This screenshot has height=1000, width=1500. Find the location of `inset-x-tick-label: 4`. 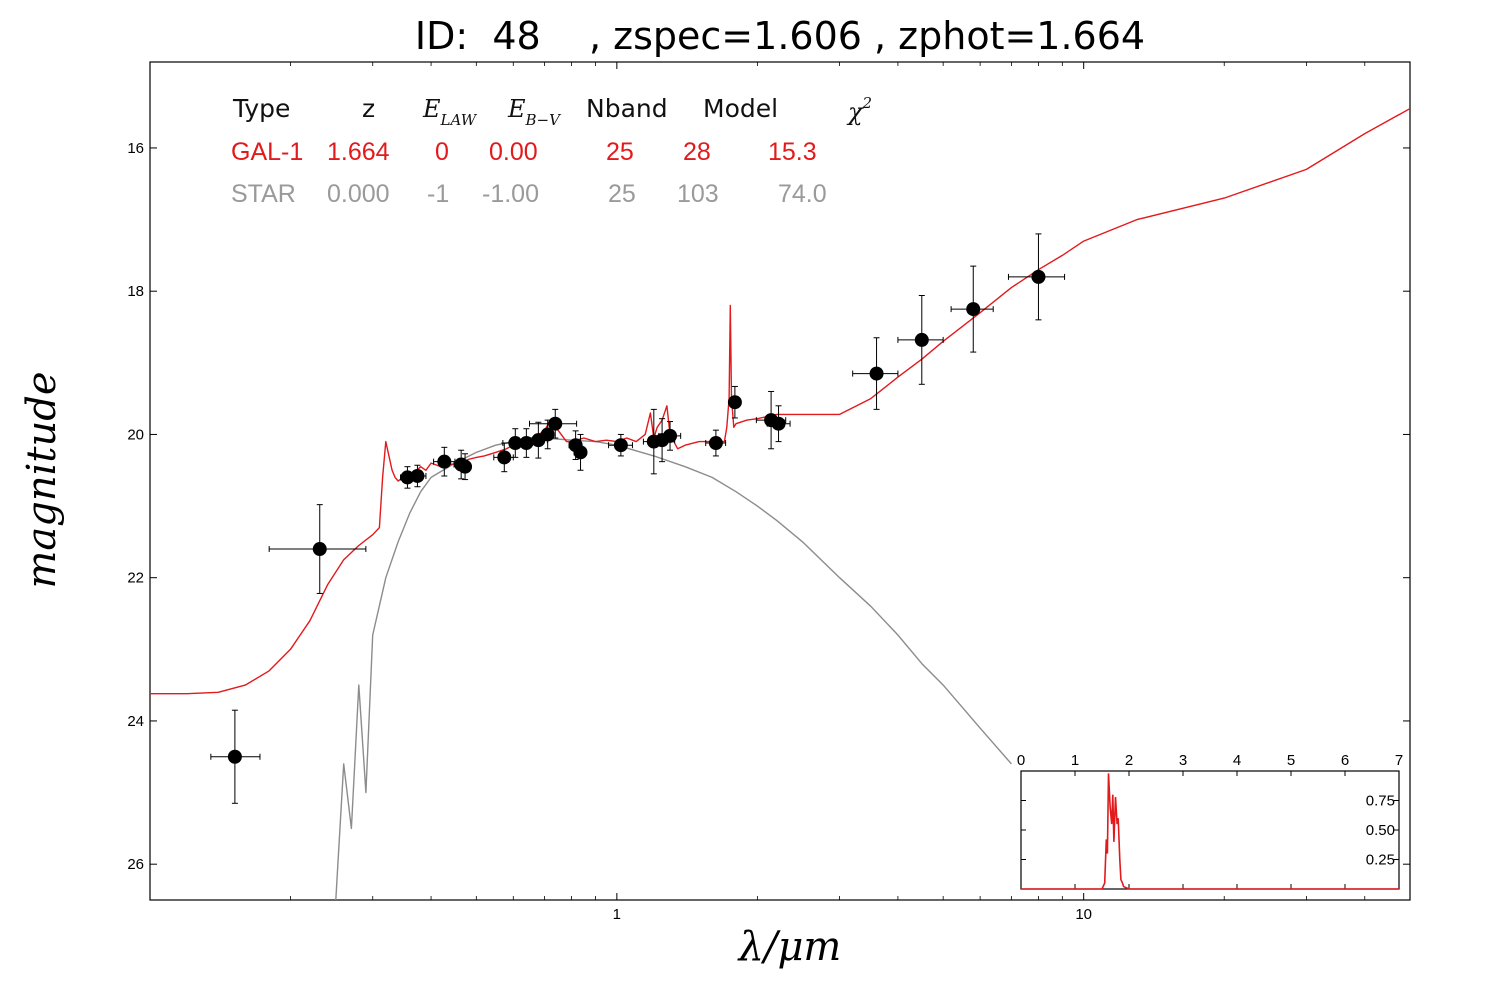

inset-x-tick-label: 4 is located at coordinates (1237, 760).